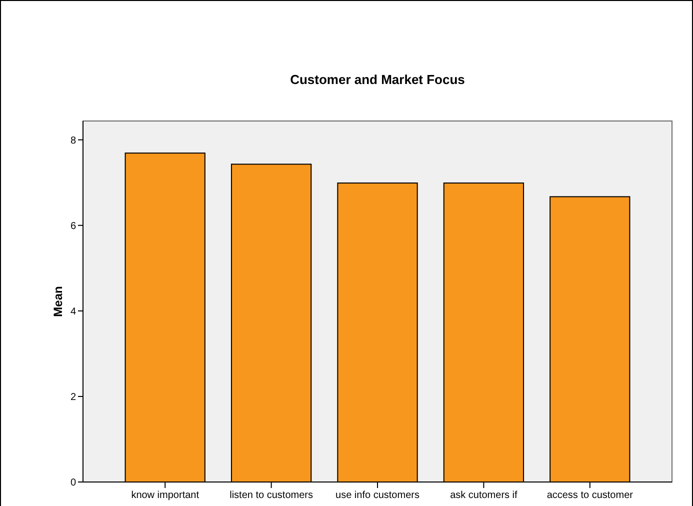 The width and height of the screenshot is (693, 506). Describe the element at coordinates (590, 495) in the screenshot. I see `x-tick-label: access to customer` at that location.